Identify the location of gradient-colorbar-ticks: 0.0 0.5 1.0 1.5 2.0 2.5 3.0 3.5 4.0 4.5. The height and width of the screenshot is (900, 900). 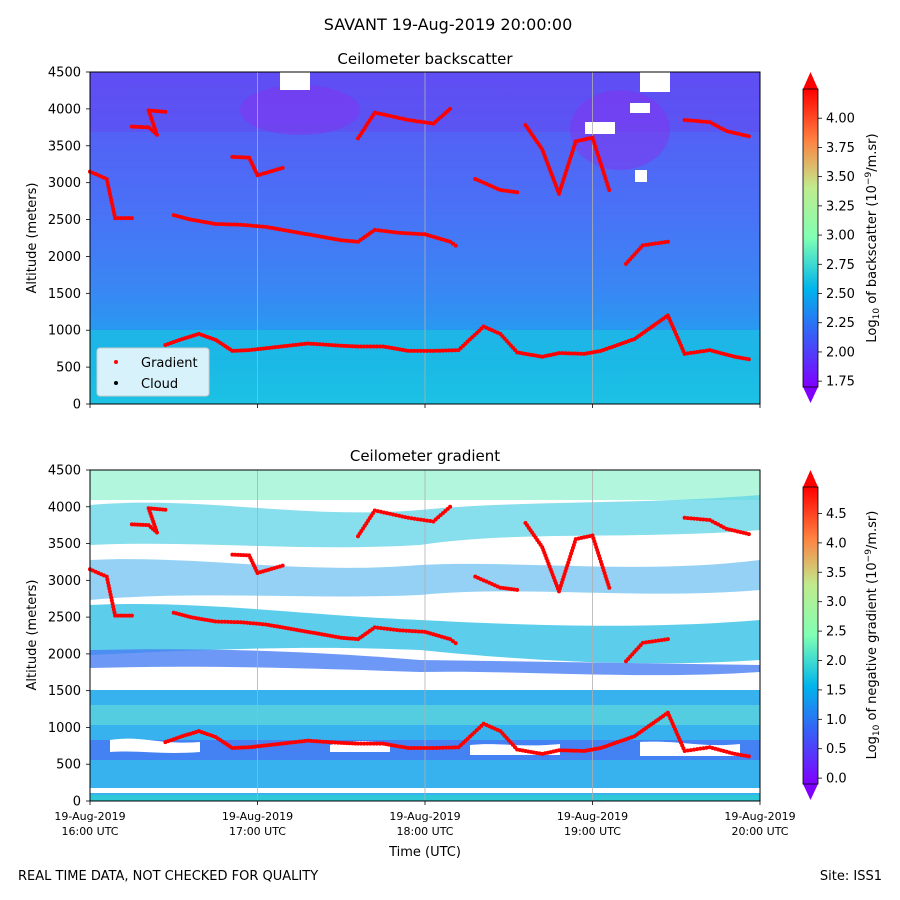
(832, 647).